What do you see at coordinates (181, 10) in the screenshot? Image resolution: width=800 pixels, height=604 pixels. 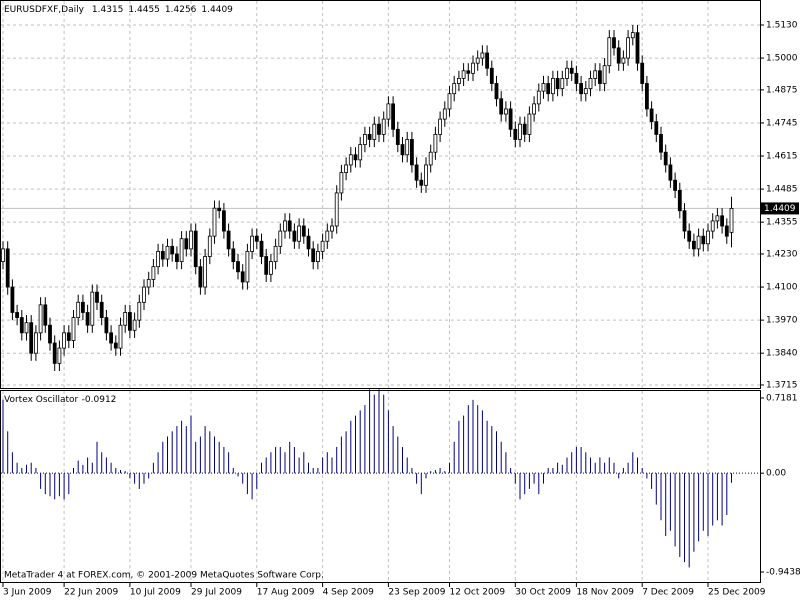 I see `low-value: 1.4256` at bounding box center [181, 10].